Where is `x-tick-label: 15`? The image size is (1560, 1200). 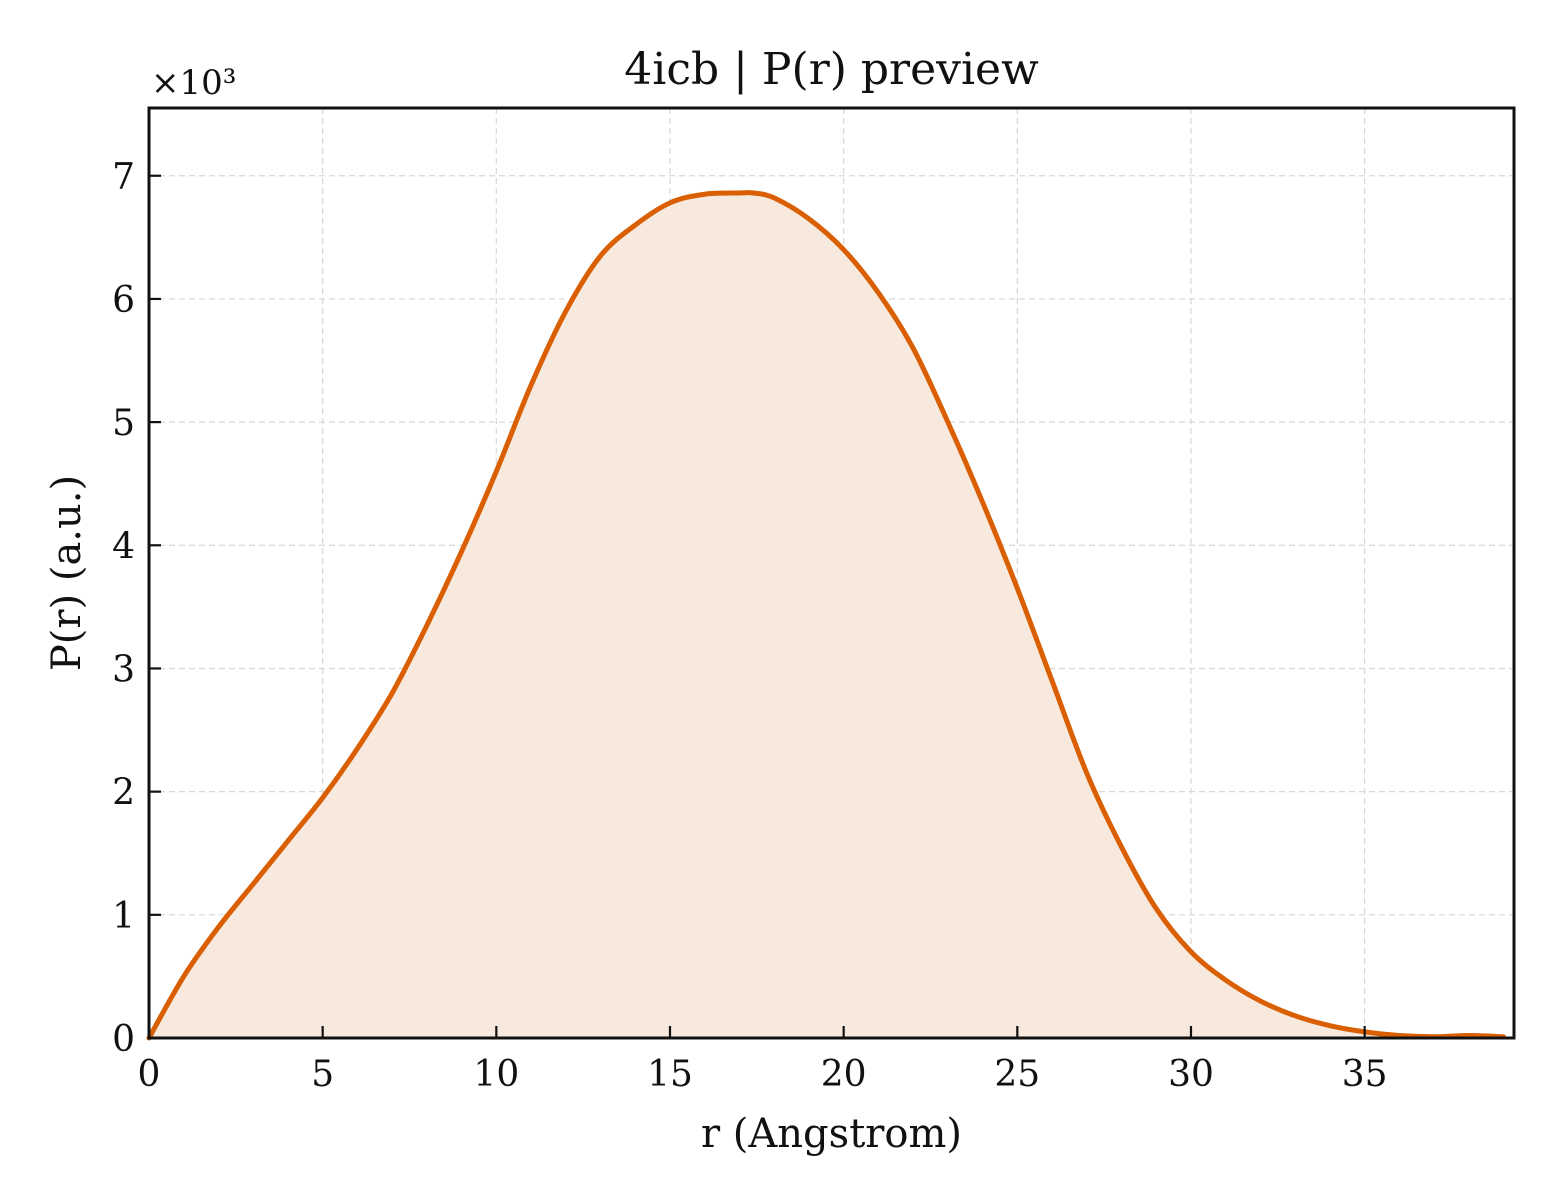 x-tick-label: 15 is located at coordinates (670, 1074).